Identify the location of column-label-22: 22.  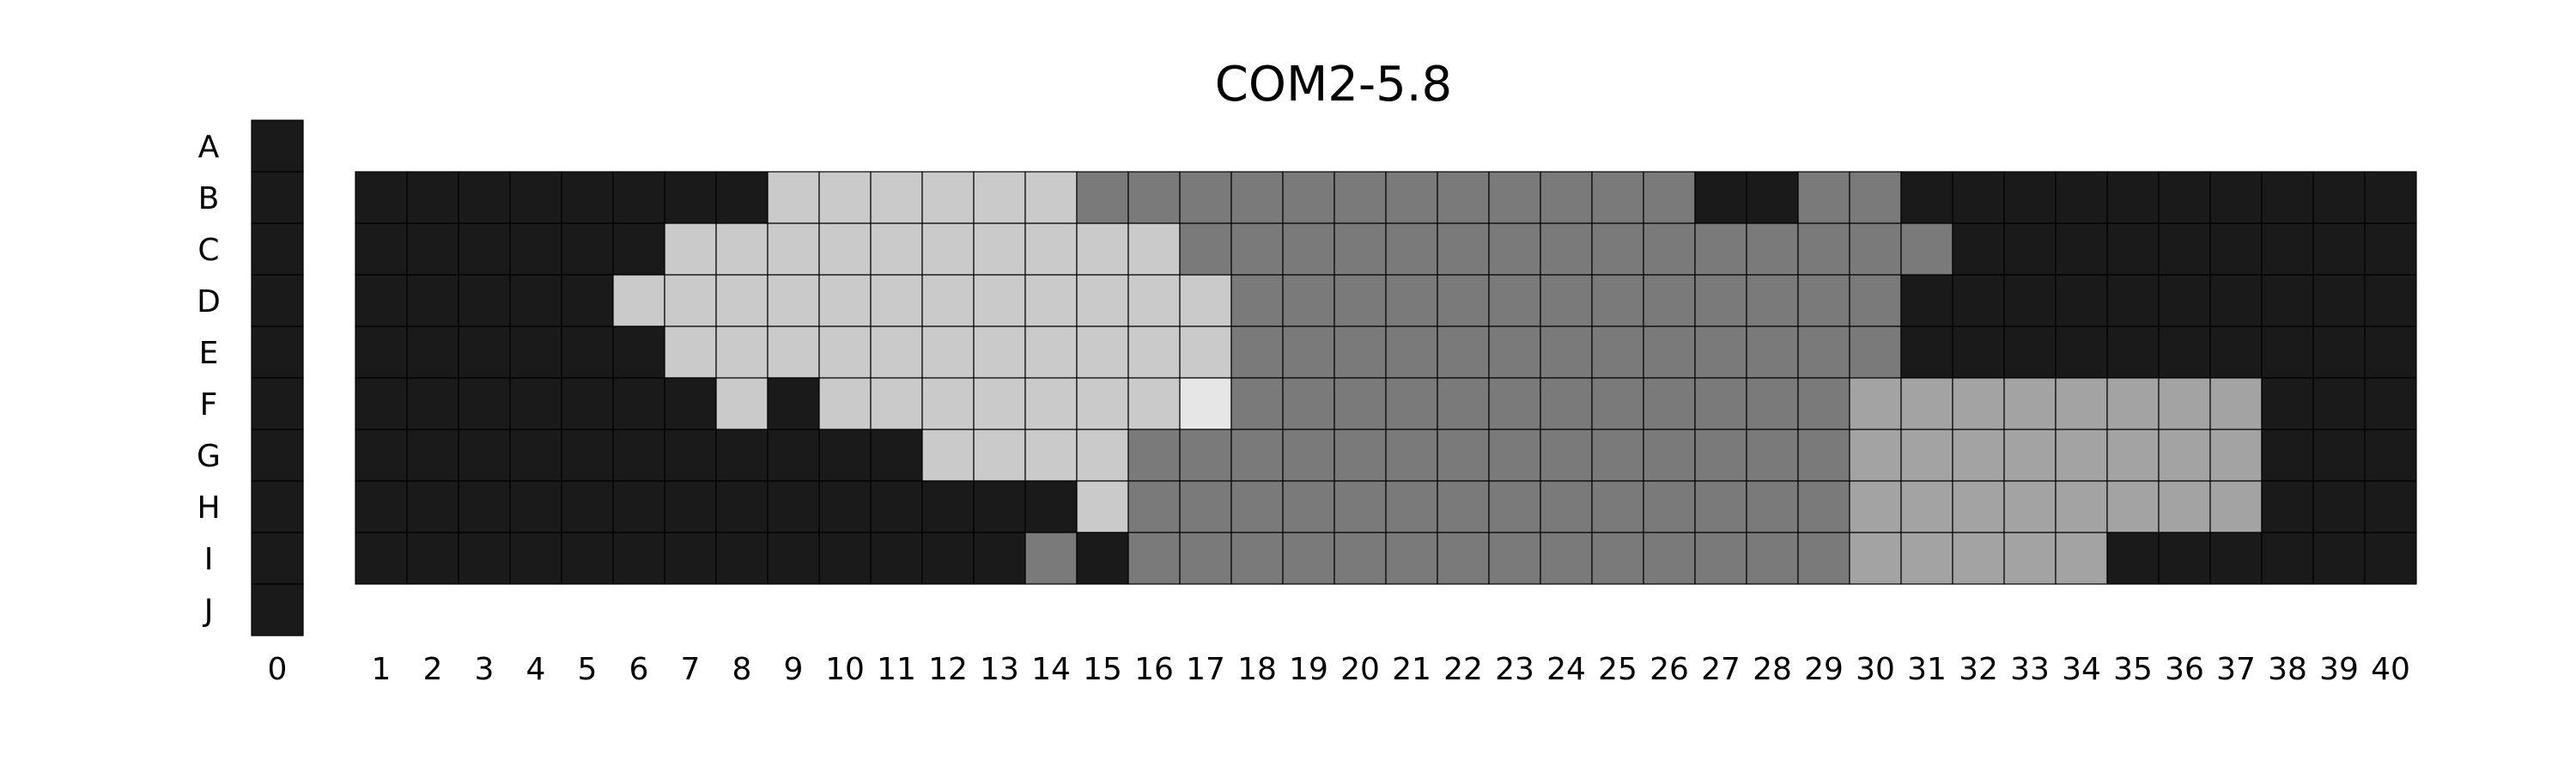
(1463, 669).